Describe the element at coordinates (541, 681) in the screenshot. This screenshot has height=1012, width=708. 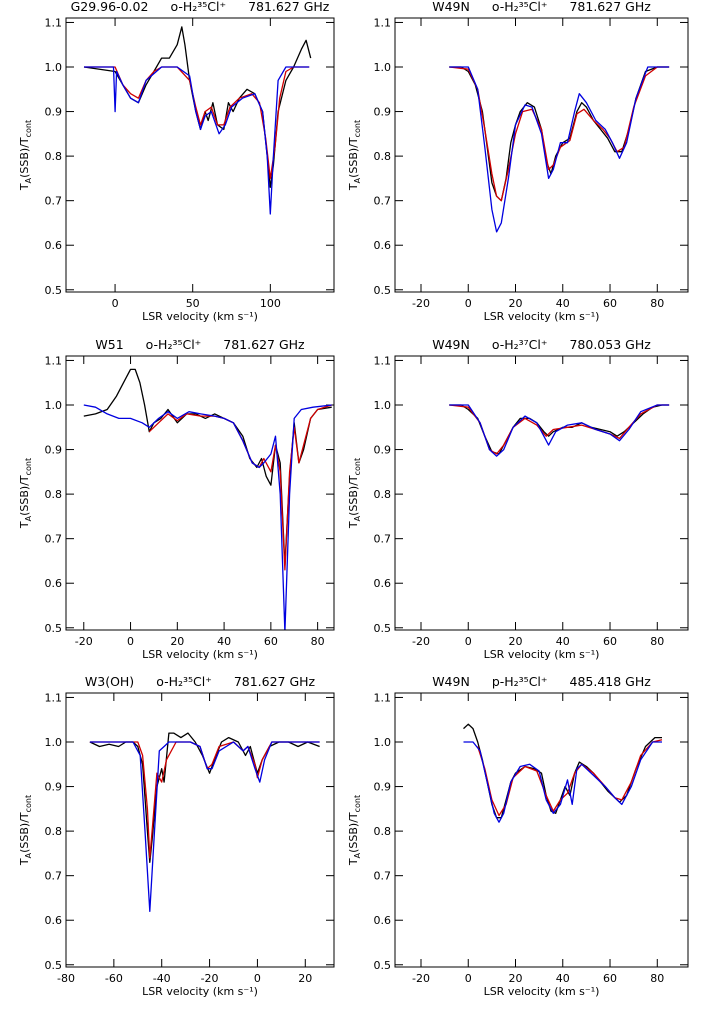
I see `panel-title: W49N p-H₂³⁵Cl⁺ 485.418 GHz` at that location.